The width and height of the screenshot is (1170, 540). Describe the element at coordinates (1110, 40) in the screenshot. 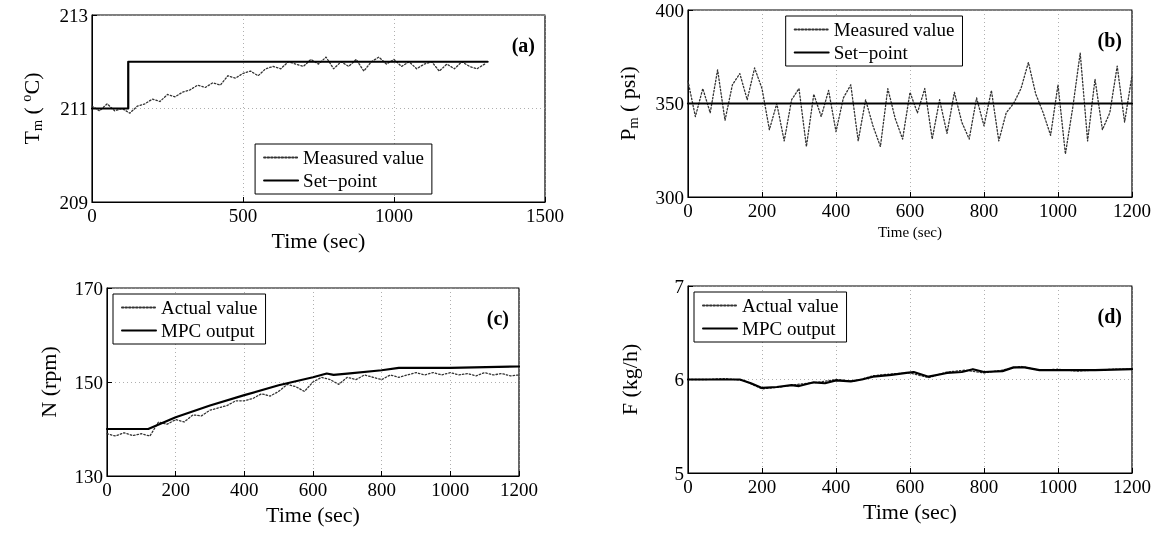

I see `annotation: (b)` at that location.